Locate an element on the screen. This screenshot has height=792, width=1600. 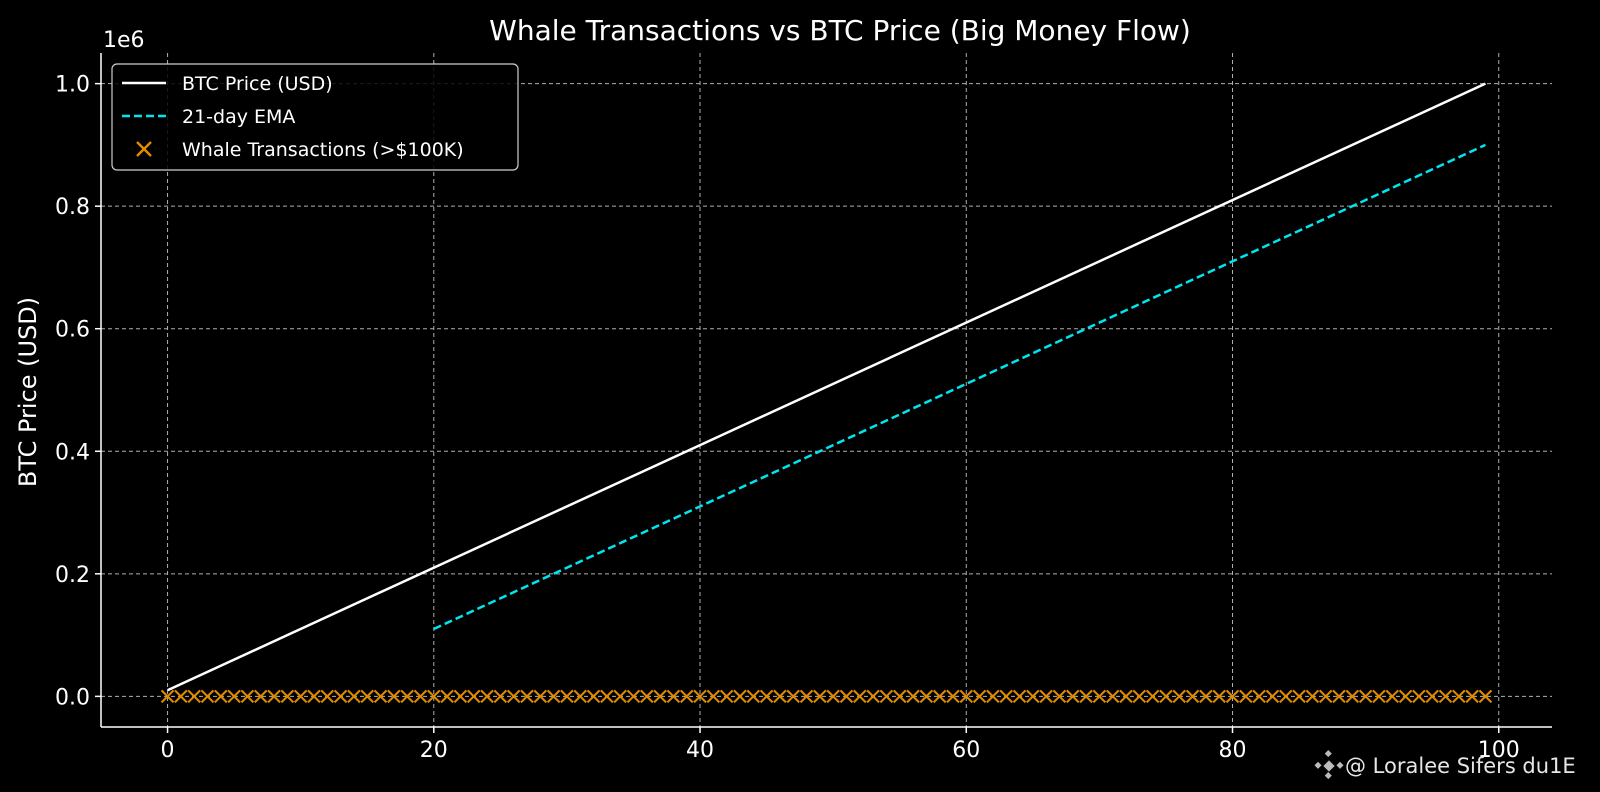
y-axis-label: BTC Price (USD) is located at coordinates (28, 392).